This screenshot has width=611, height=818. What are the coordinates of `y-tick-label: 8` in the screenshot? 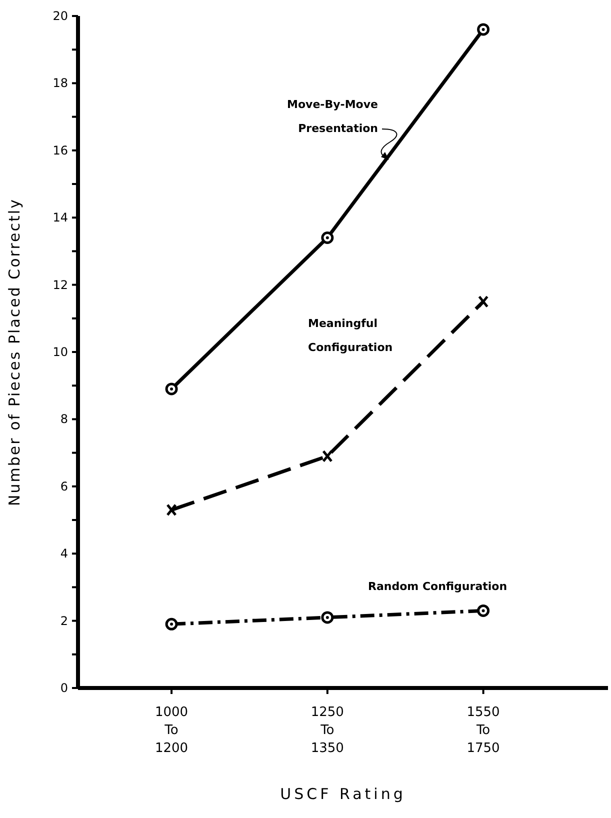 It's located at (64, 419).